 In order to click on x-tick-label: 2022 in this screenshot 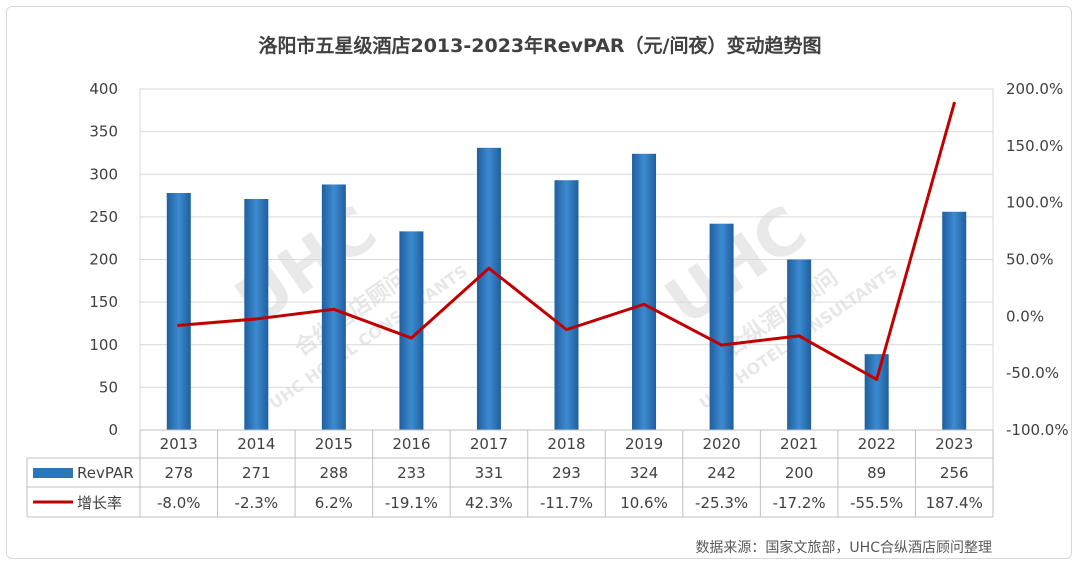, I will do `click(877, 444)`.